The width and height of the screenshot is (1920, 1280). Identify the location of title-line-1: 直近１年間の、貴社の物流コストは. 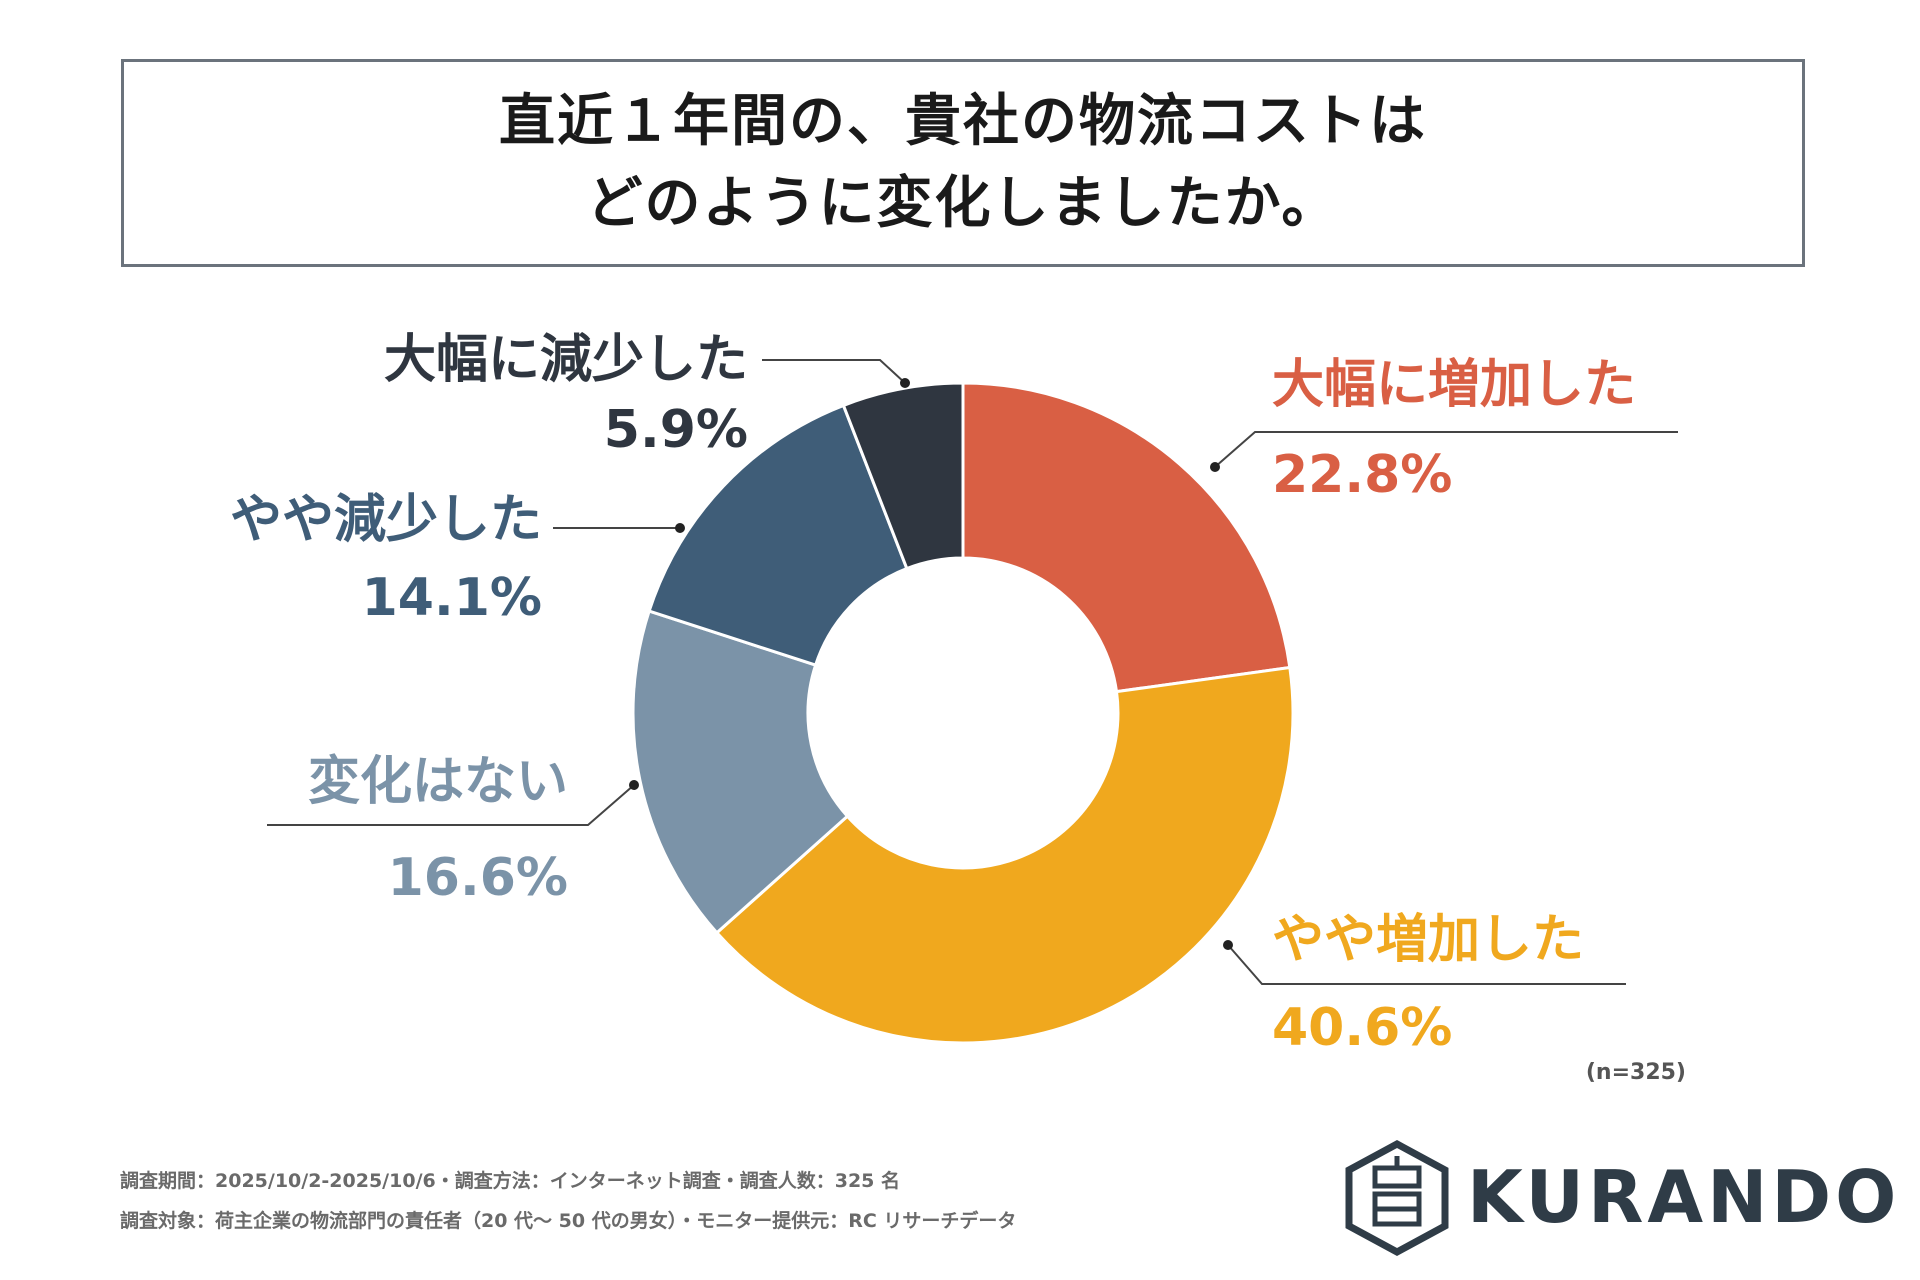
(963, 121).